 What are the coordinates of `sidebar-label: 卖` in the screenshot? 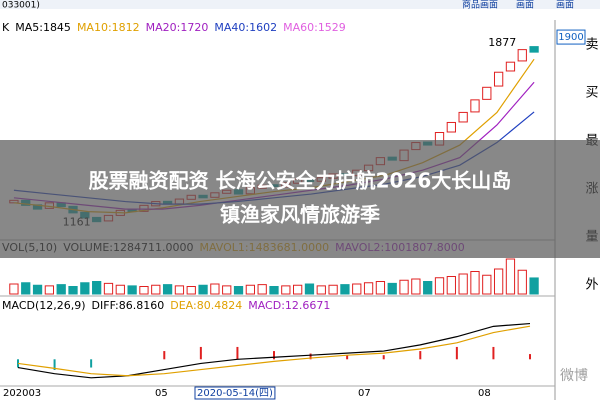 It's located at (591, 45).